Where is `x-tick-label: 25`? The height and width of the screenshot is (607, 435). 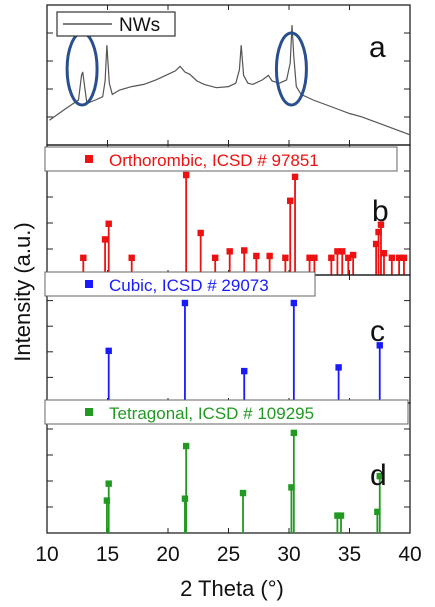 x-tick-label: 25 is located at coordinates (228, 554).